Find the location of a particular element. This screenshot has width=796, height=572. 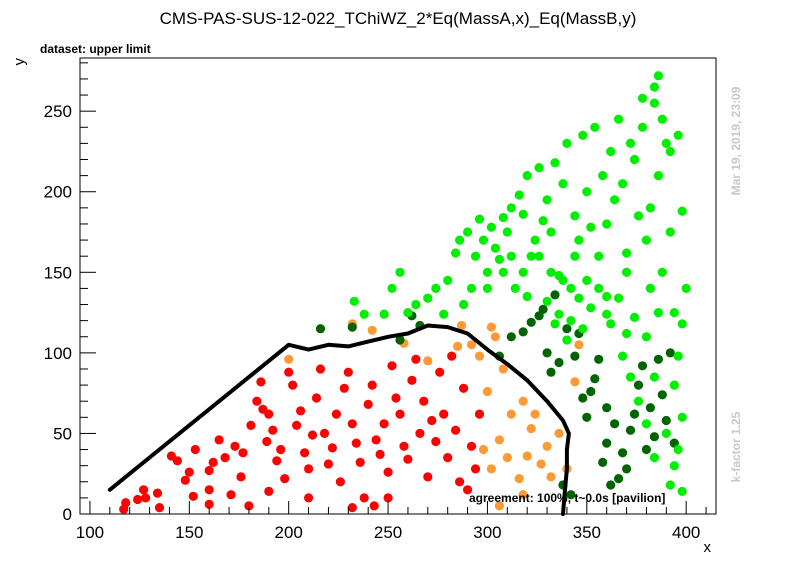

y-axis: 0 50 100 150 200 250 is located at coordinates (70, 293).